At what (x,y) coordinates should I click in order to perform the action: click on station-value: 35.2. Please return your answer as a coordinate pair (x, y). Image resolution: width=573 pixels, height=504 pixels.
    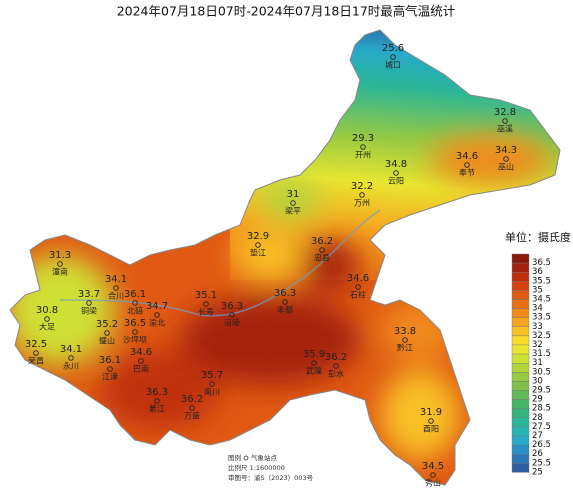
    Looking at the image, I should click on (107, 324).